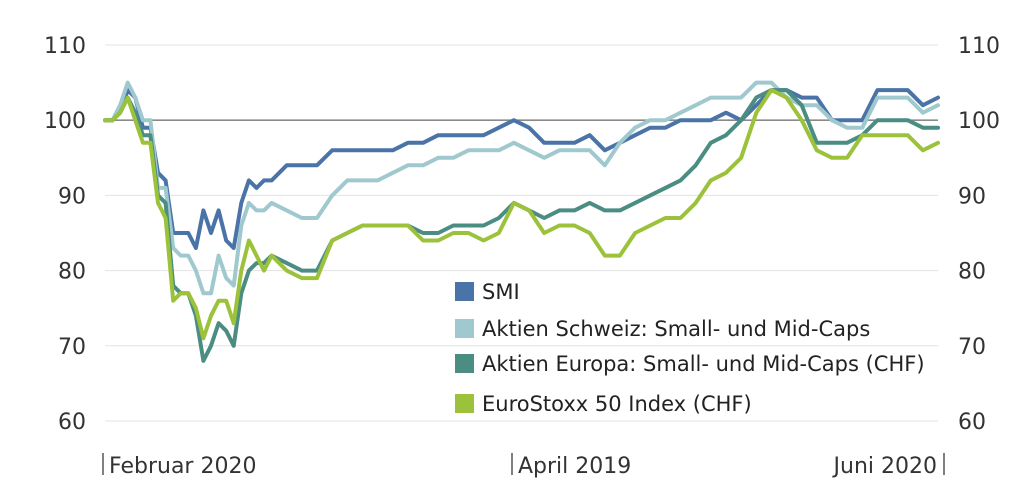 The image size is (1024, 495). Describe the element at coordinates (972, 347) in the screenshot. I see `y-tick-label-right: 70` at that location.